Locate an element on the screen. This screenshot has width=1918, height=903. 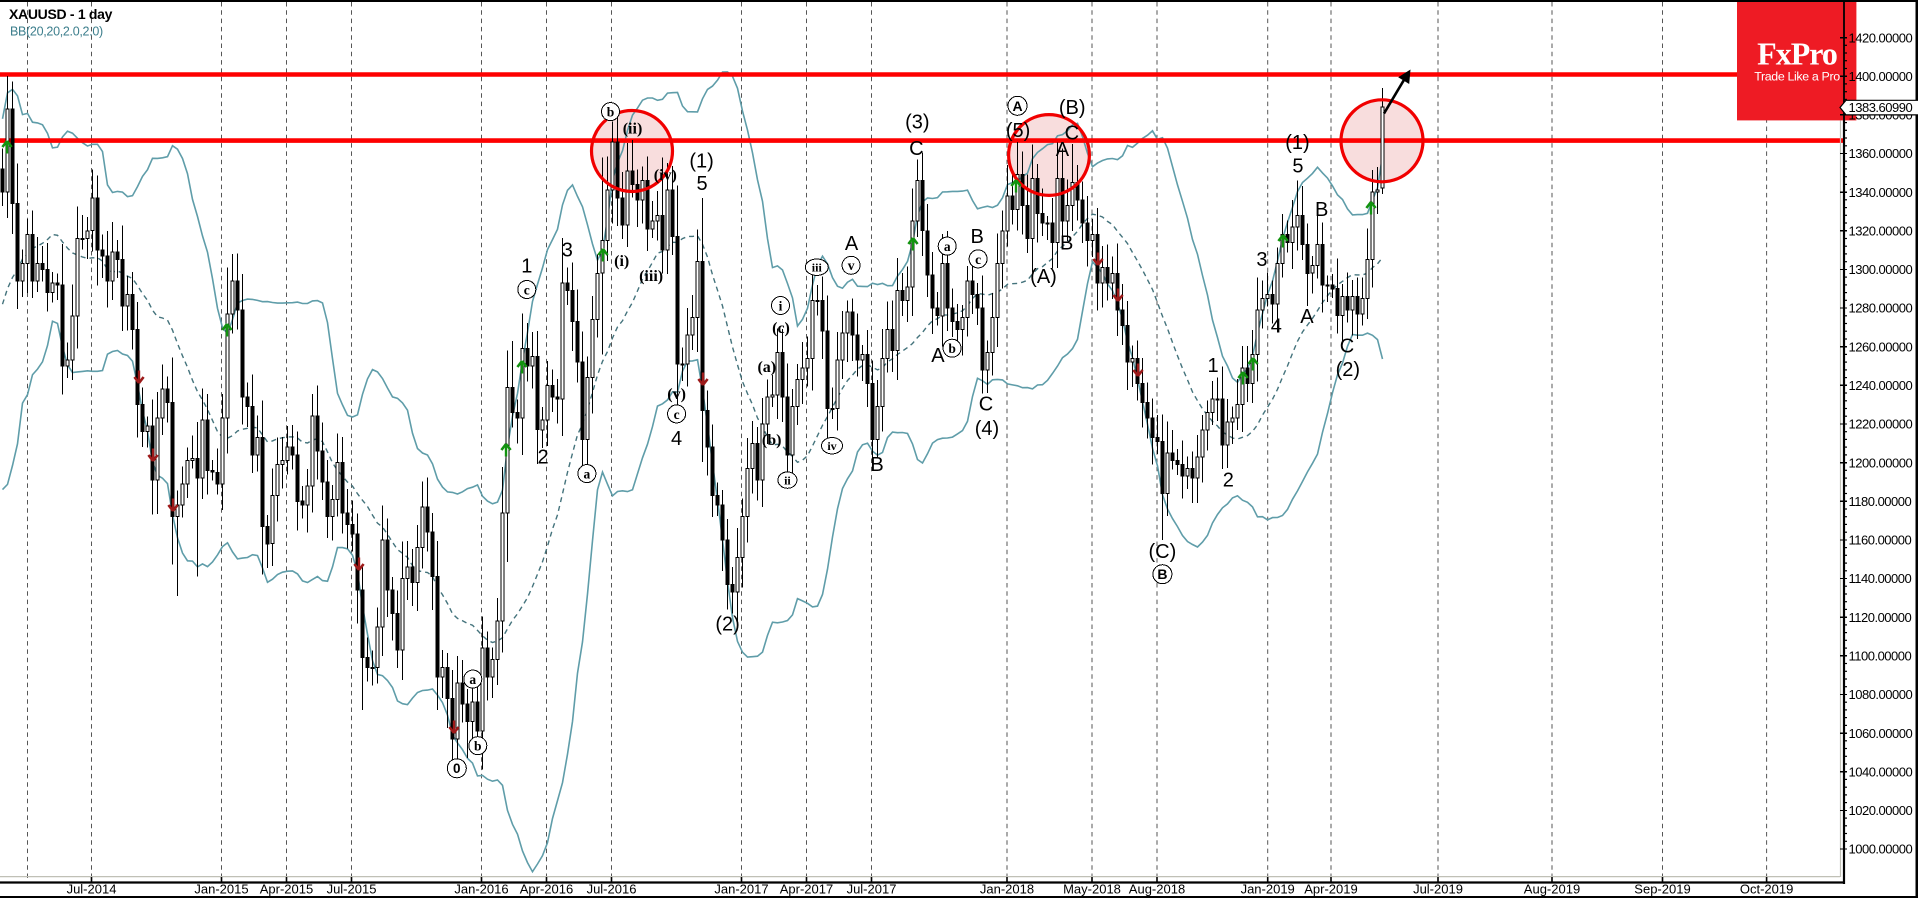
svg-text: iv is located at coordinates (831, 446).